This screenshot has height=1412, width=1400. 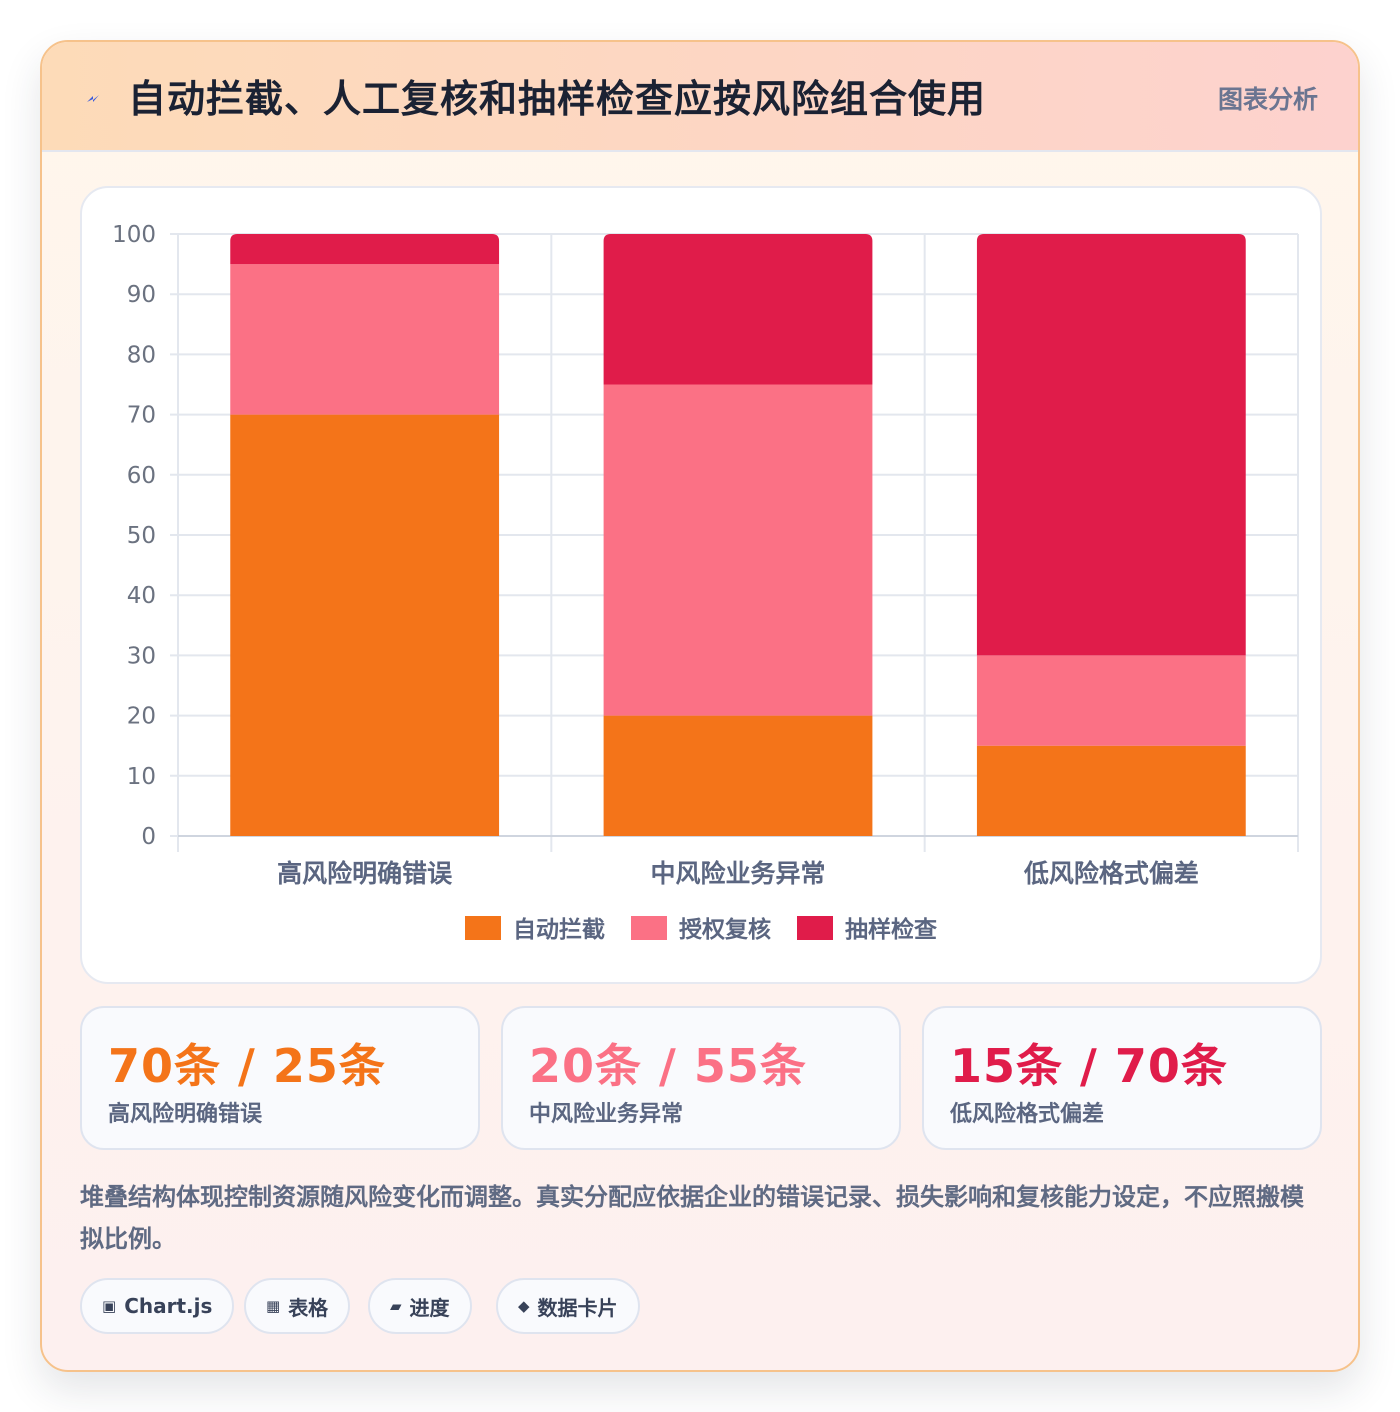 What do you see at coordinates (1267, 99) in the screenshot?
I see `chart-analysis-tag: 图表分析` at bounding box center [1267, 99].